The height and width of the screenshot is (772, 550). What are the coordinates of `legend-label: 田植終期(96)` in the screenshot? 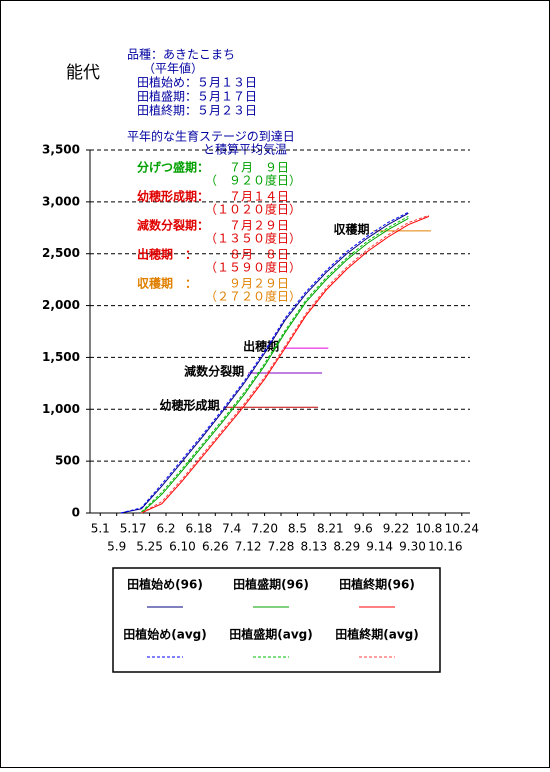 It's located at (377, 584).